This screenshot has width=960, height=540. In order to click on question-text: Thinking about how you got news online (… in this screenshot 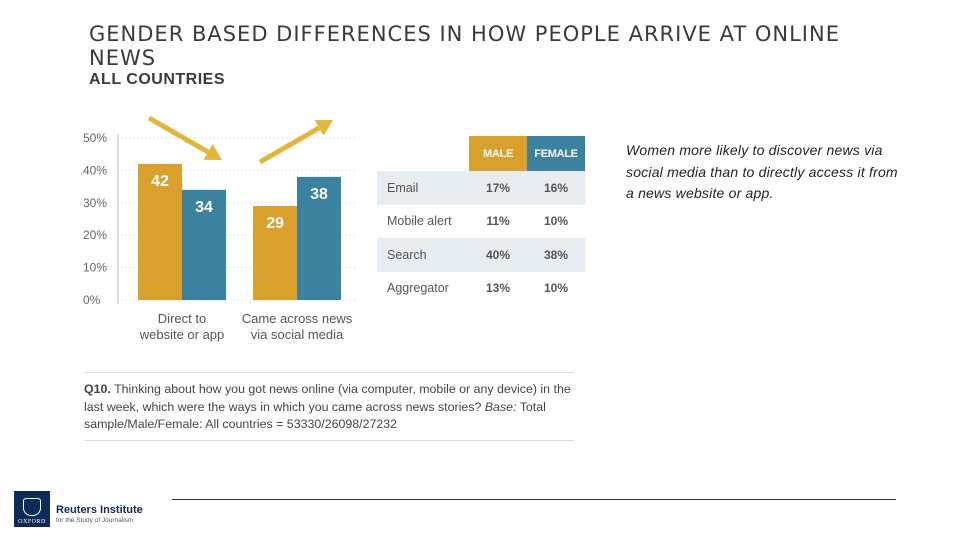, I will do `click(327, 398)`.